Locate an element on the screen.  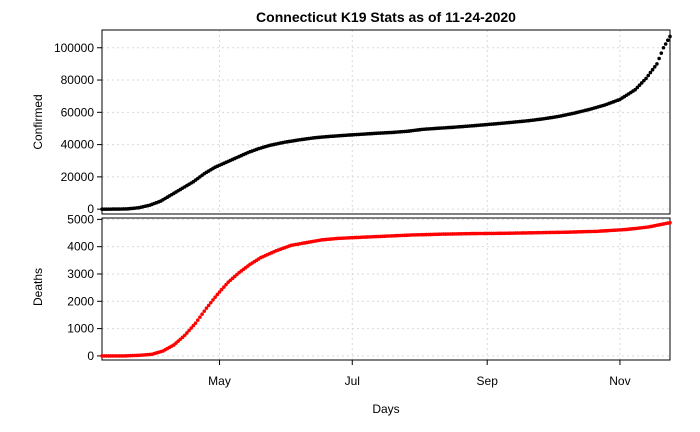
bottom-y-axis-label: Deaths is located at coordinates (38, 287).